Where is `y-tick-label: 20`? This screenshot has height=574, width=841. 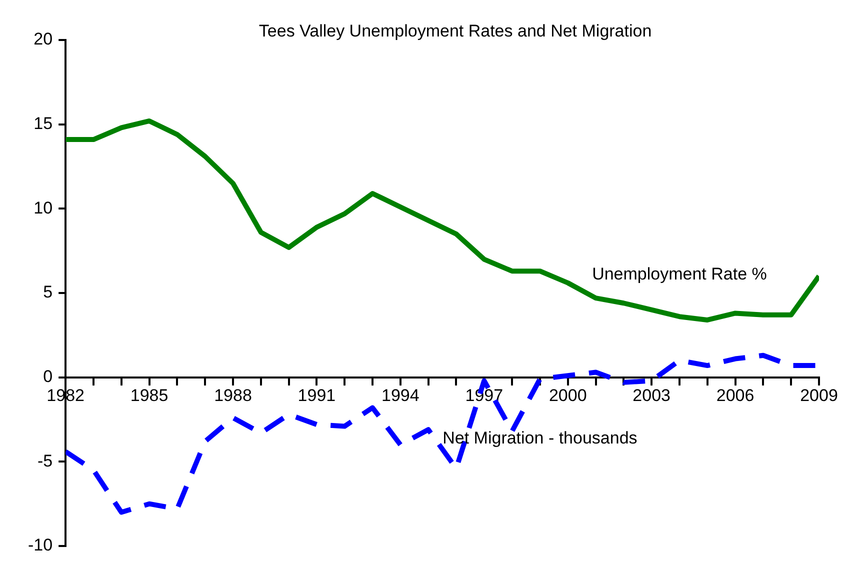 y-tick-label: 20 is located at coordinates (43, 39).